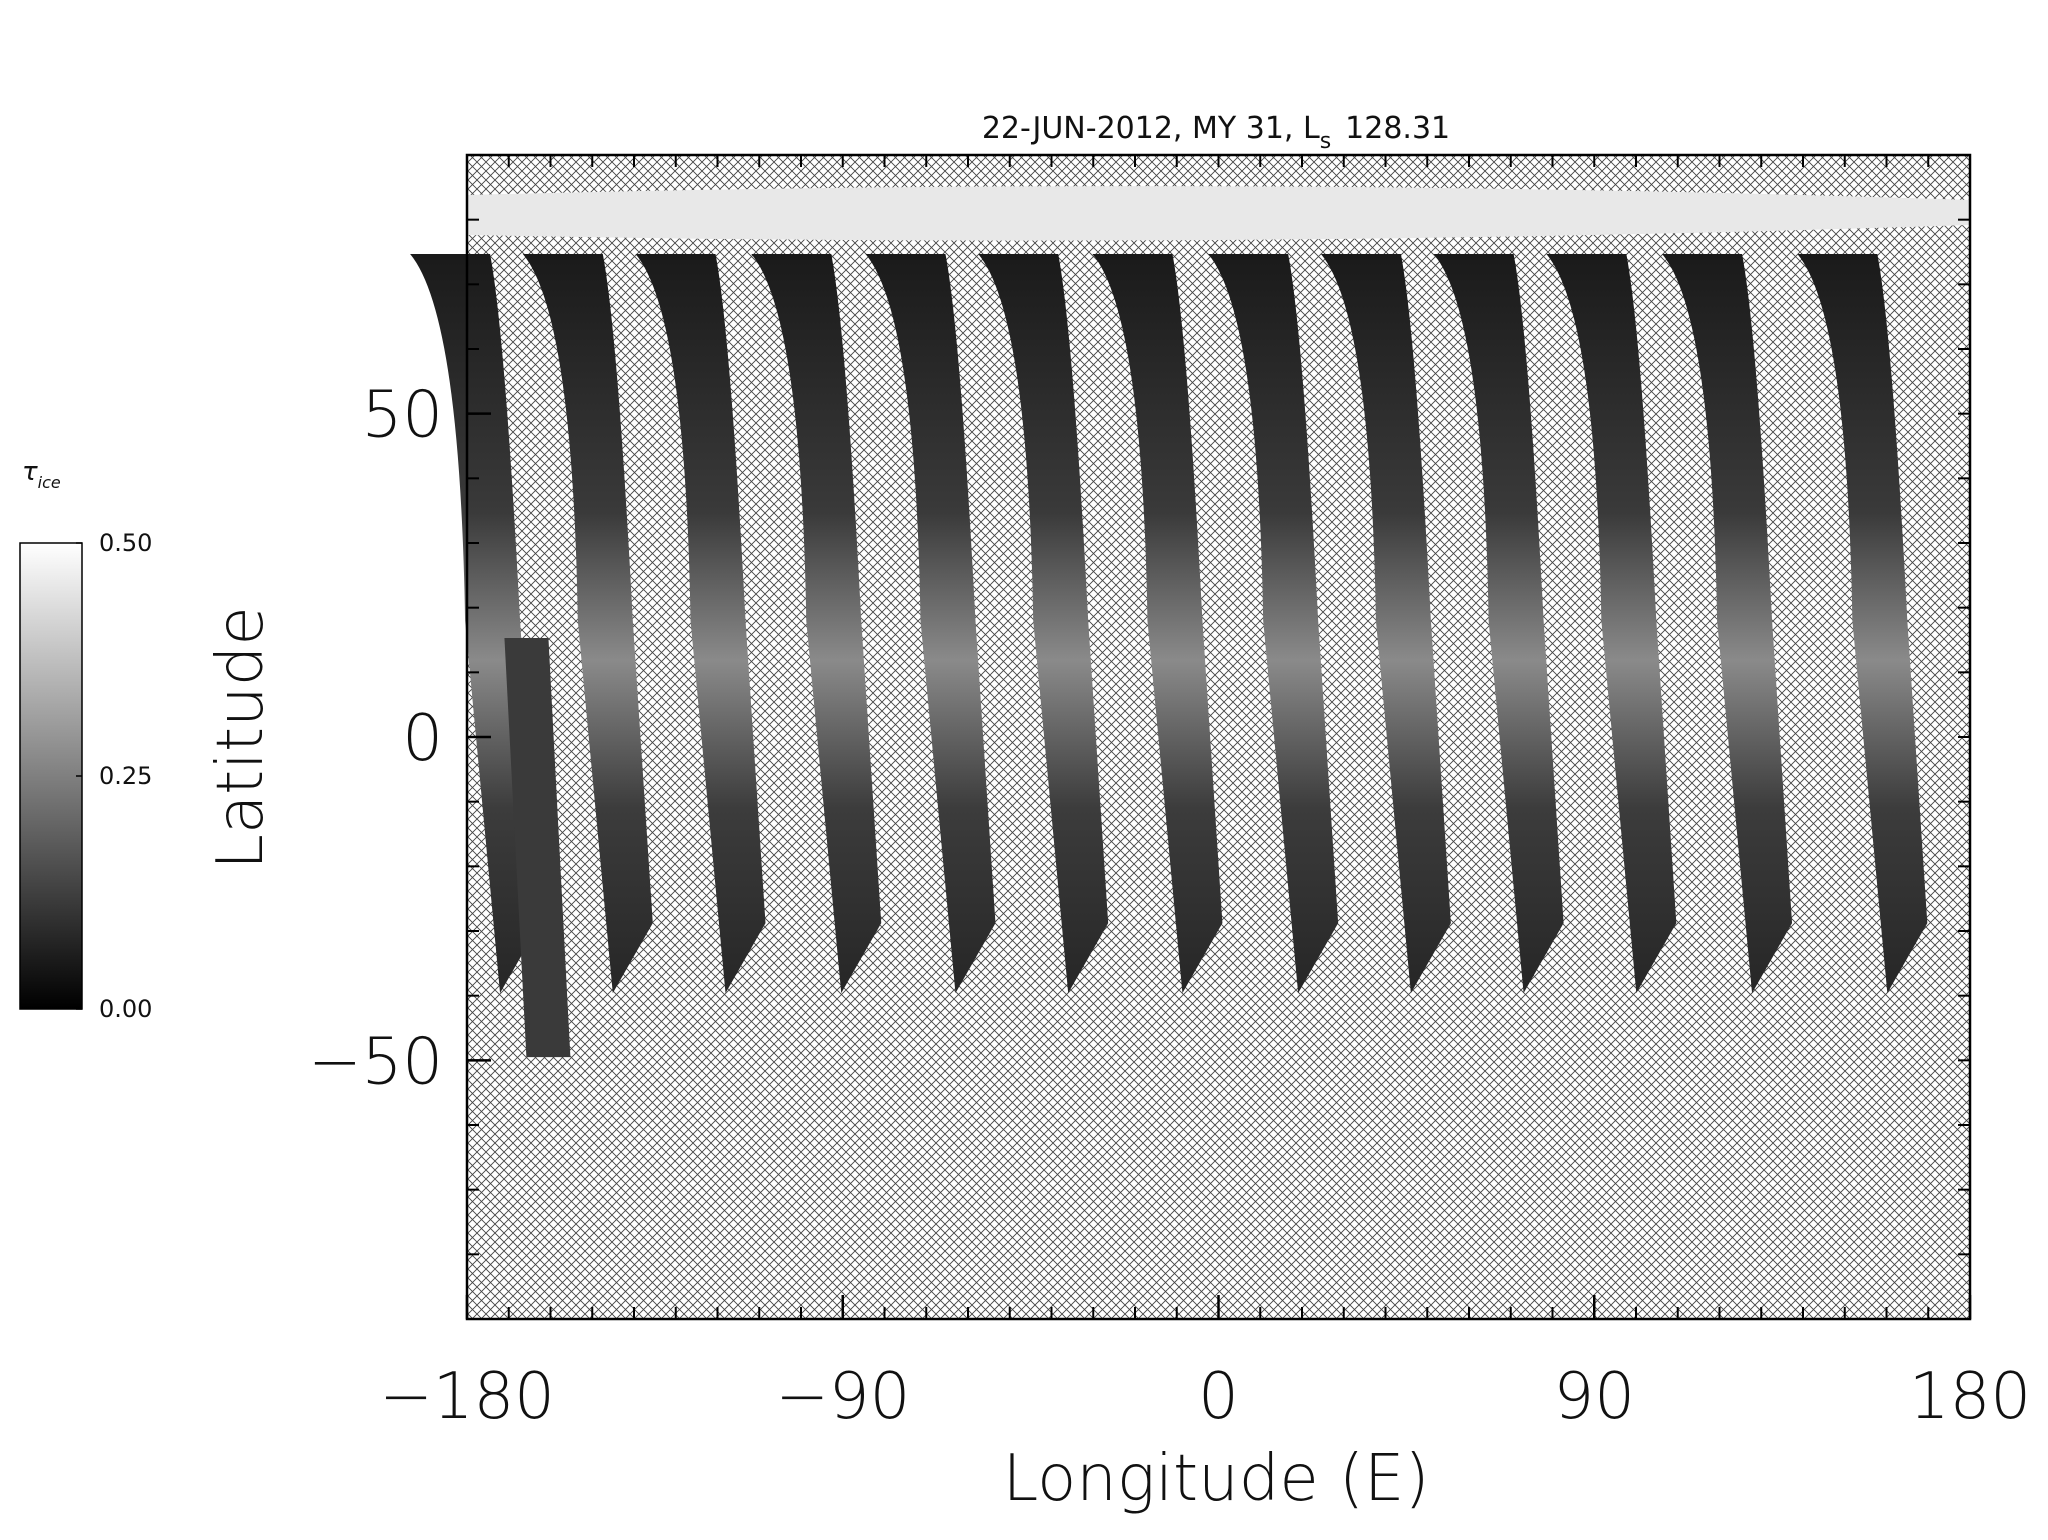 The width and height of the screenshot is (2048, 1540). I want to click on x-tick-label: 0, so click(1218, 1397).